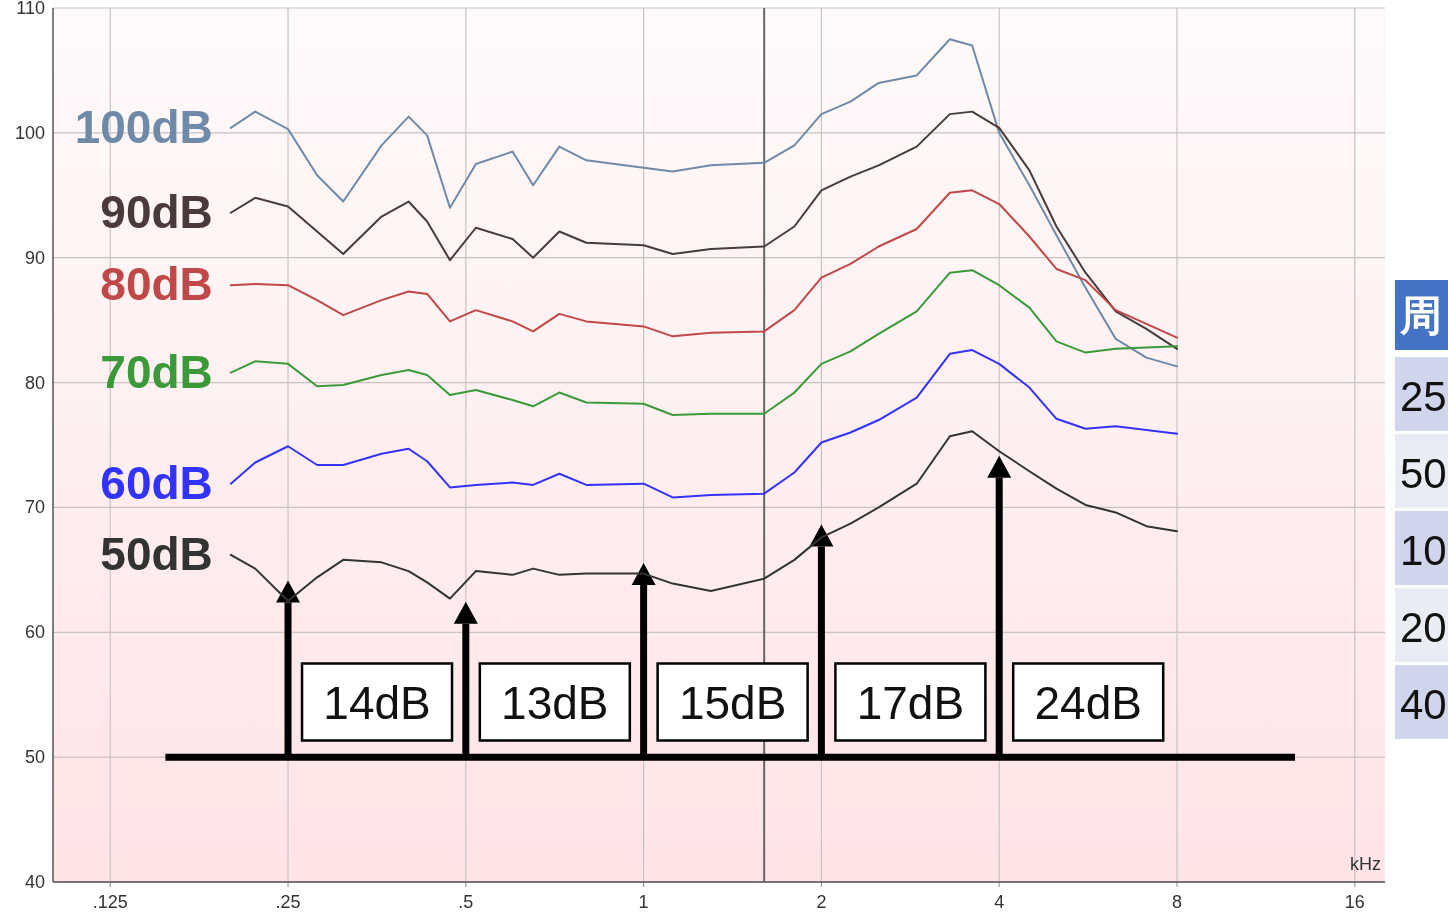 Image resolution: width=1448 pixels, height=916 pixels. What do you see at coordinates (1176, 902) in the screenshot?
I see `x-tick-label: 8` at bounding box center [1176, 902].